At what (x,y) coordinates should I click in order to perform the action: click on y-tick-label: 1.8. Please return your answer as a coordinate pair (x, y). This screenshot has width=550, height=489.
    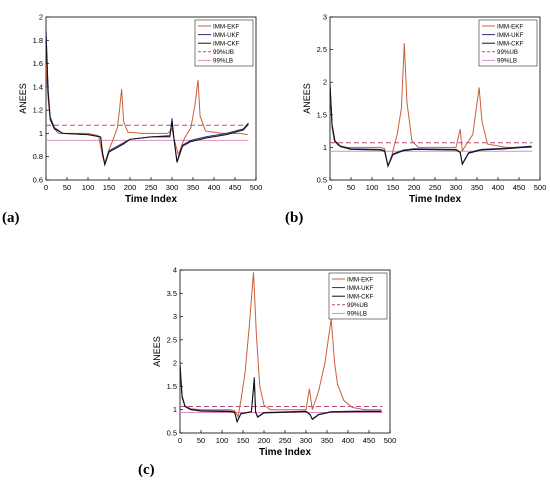
    Looking at the image, I should click on (38, 40).